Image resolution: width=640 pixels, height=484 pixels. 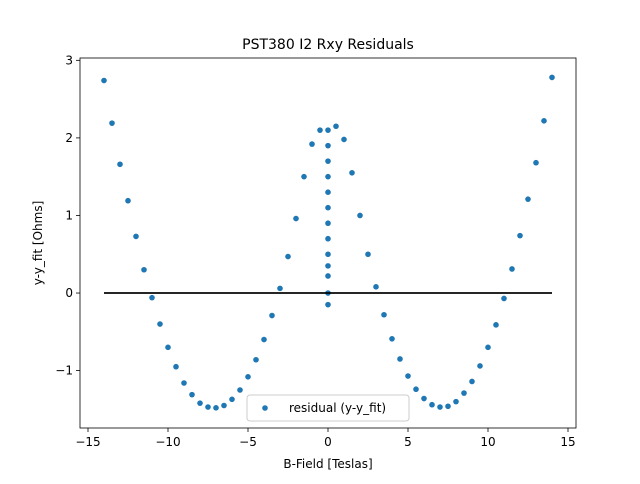 What do you see at coordinates (38, 243) in the screenshot?
I see `y-axis-label: y-y_fit [Ohms]` at bounding box center [38, 243].